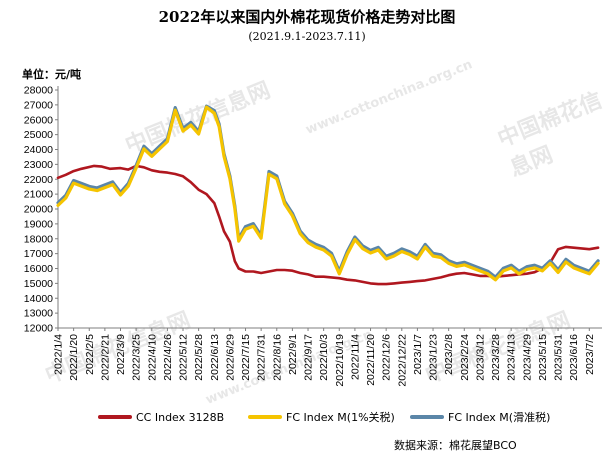 The height and width of the screenshot is (463, 614). What do you see at coordinates (465, 357) in the screenshot?
I see `x-tick-label: 2023/2/24` at bounding box center [465, 357].